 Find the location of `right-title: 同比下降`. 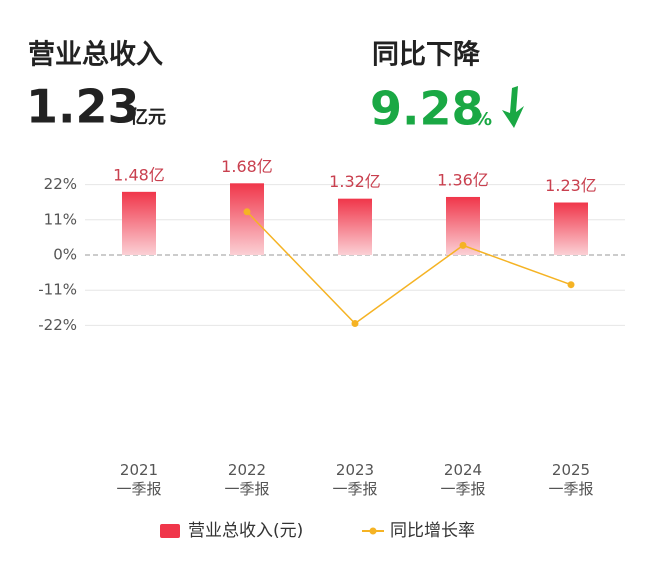

right-title: 同比下降 is located at coordinates (426, 55).